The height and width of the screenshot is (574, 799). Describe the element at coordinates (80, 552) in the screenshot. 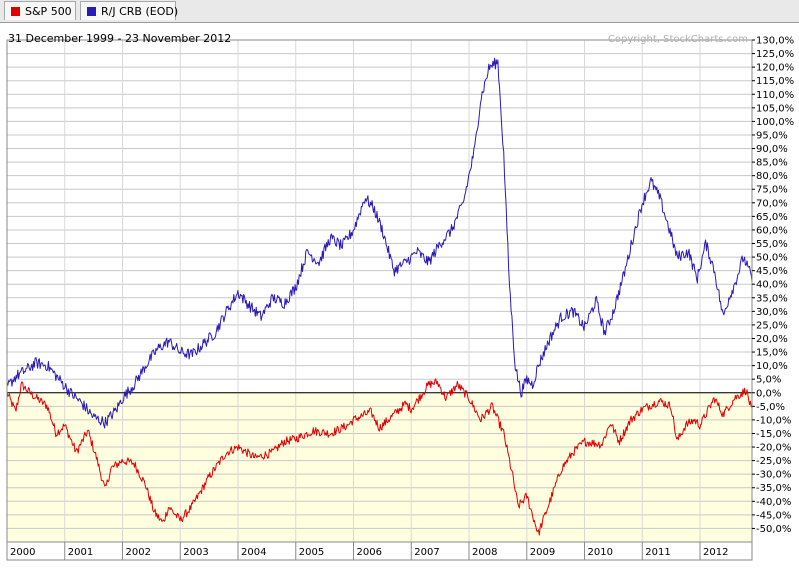

I see `x-tick-label: 2001` at that location.